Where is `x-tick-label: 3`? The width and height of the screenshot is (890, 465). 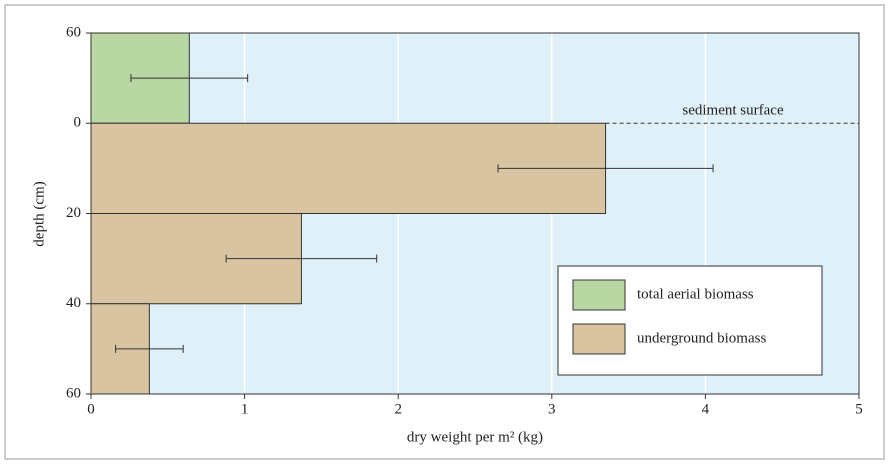
x-tick-label: 3 is located at coordinates (552, 409).